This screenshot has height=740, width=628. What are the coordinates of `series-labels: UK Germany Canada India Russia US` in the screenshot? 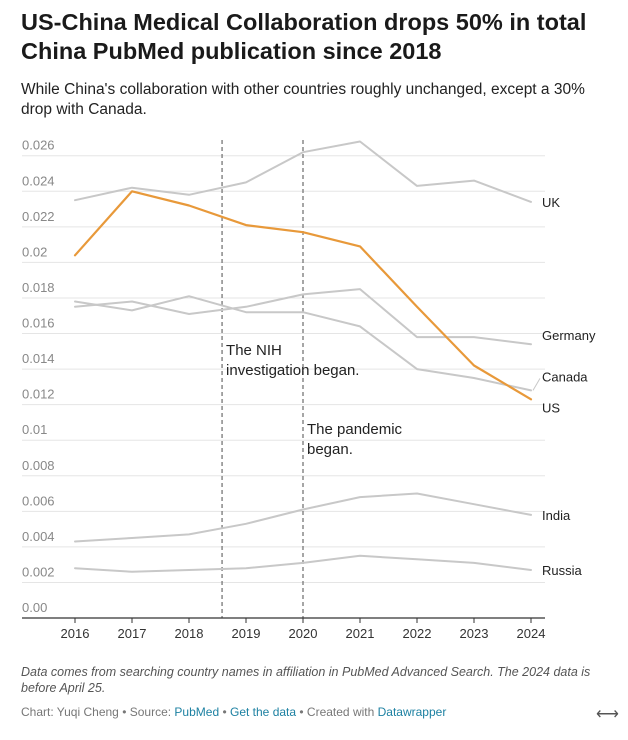 It's located at (564, 386).